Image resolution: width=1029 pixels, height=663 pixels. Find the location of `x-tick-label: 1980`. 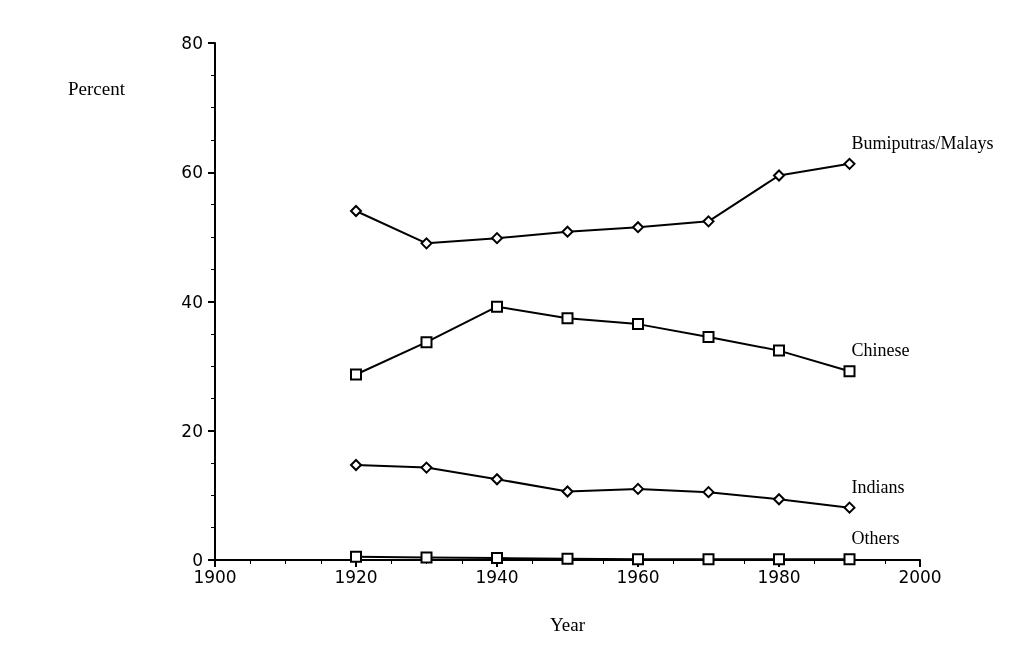

x-tick-label: 1980 is located at coordinates (779, 576).